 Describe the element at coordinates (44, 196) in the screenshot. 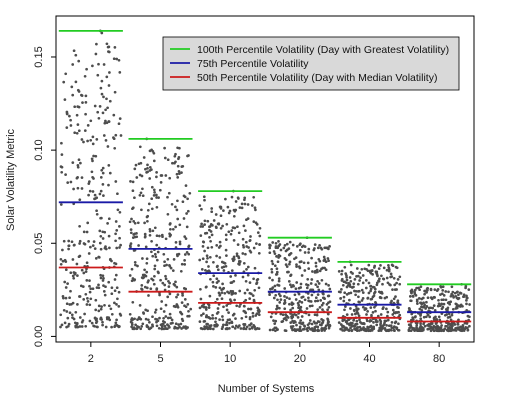

I see `y-axis: 0.00 0.05 0.10 0.15` at that location.